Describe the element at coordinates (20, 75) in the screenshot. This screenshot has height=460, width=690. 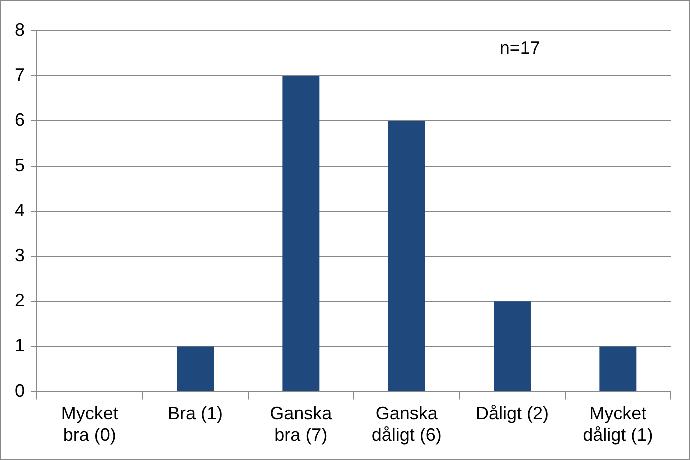
I see `y-tick-label: 7` at that location.